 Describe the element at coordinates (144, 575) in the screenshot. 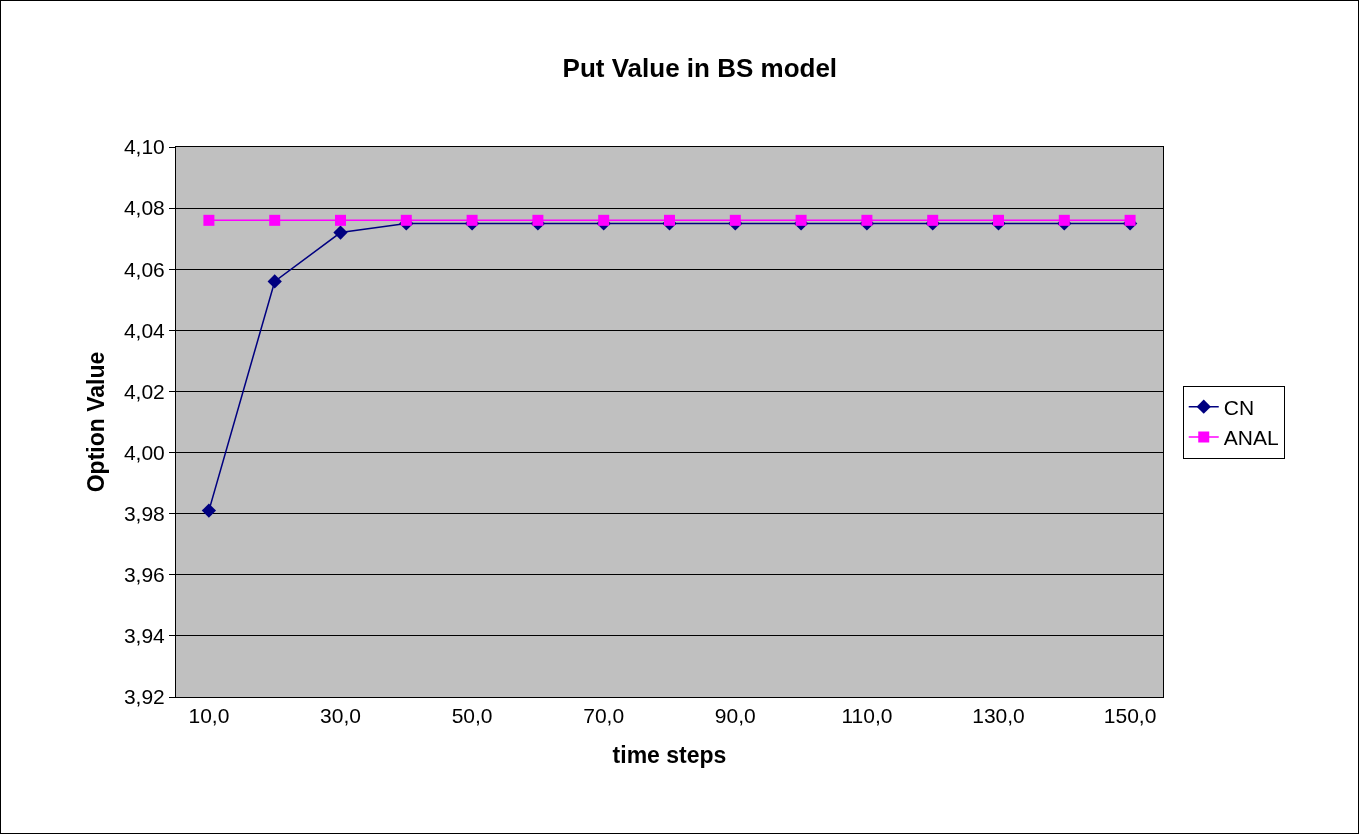

I see `y-tick-label: 3,96` at that location.